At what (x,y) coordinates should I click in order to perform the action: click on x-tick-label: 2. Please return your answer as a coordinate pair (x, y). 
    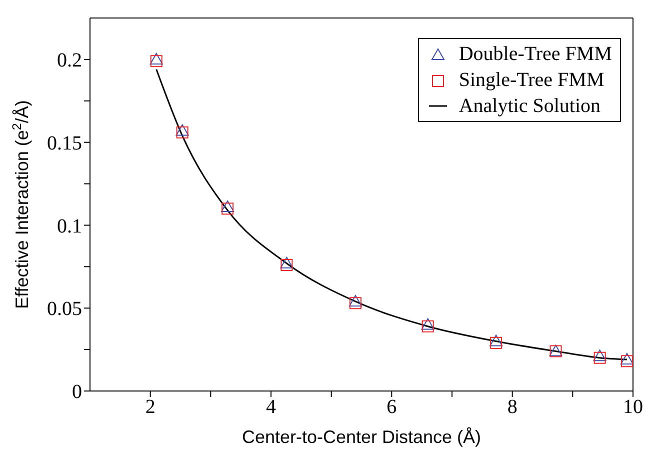
    Looking at the image, I should click on (150, 407).